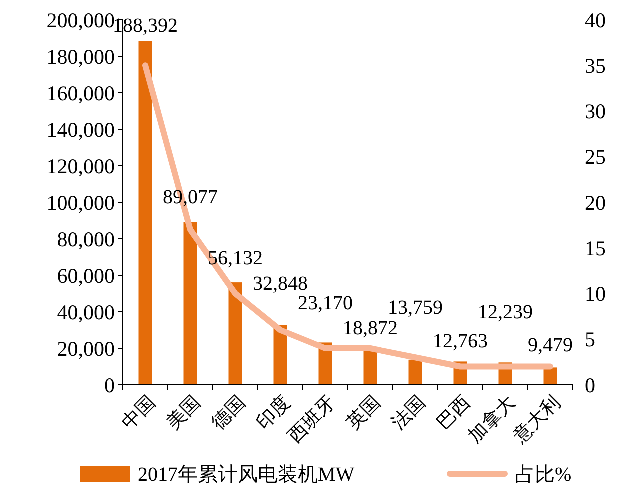 The image size is (619, 492). I want to click on data-label: 56,132, so click(235, 259).